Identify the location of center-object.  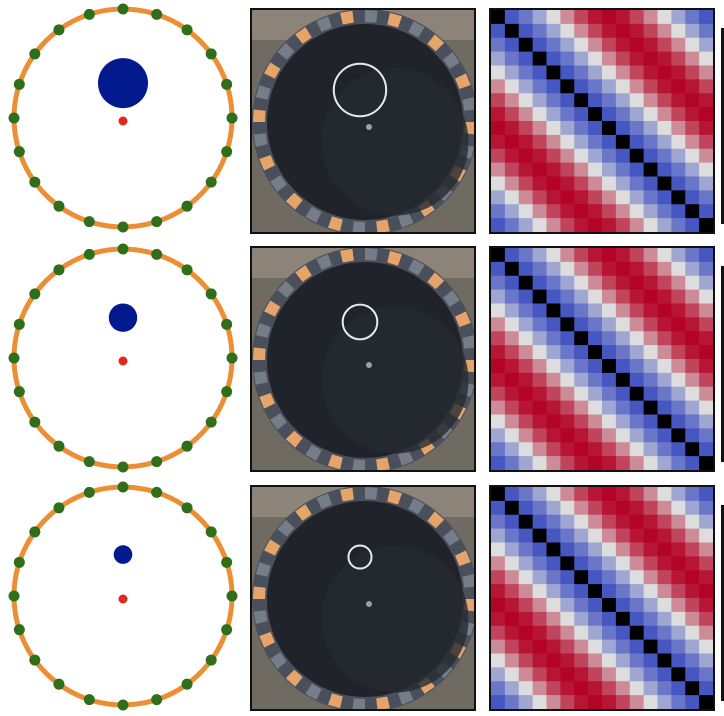
(369, 127).